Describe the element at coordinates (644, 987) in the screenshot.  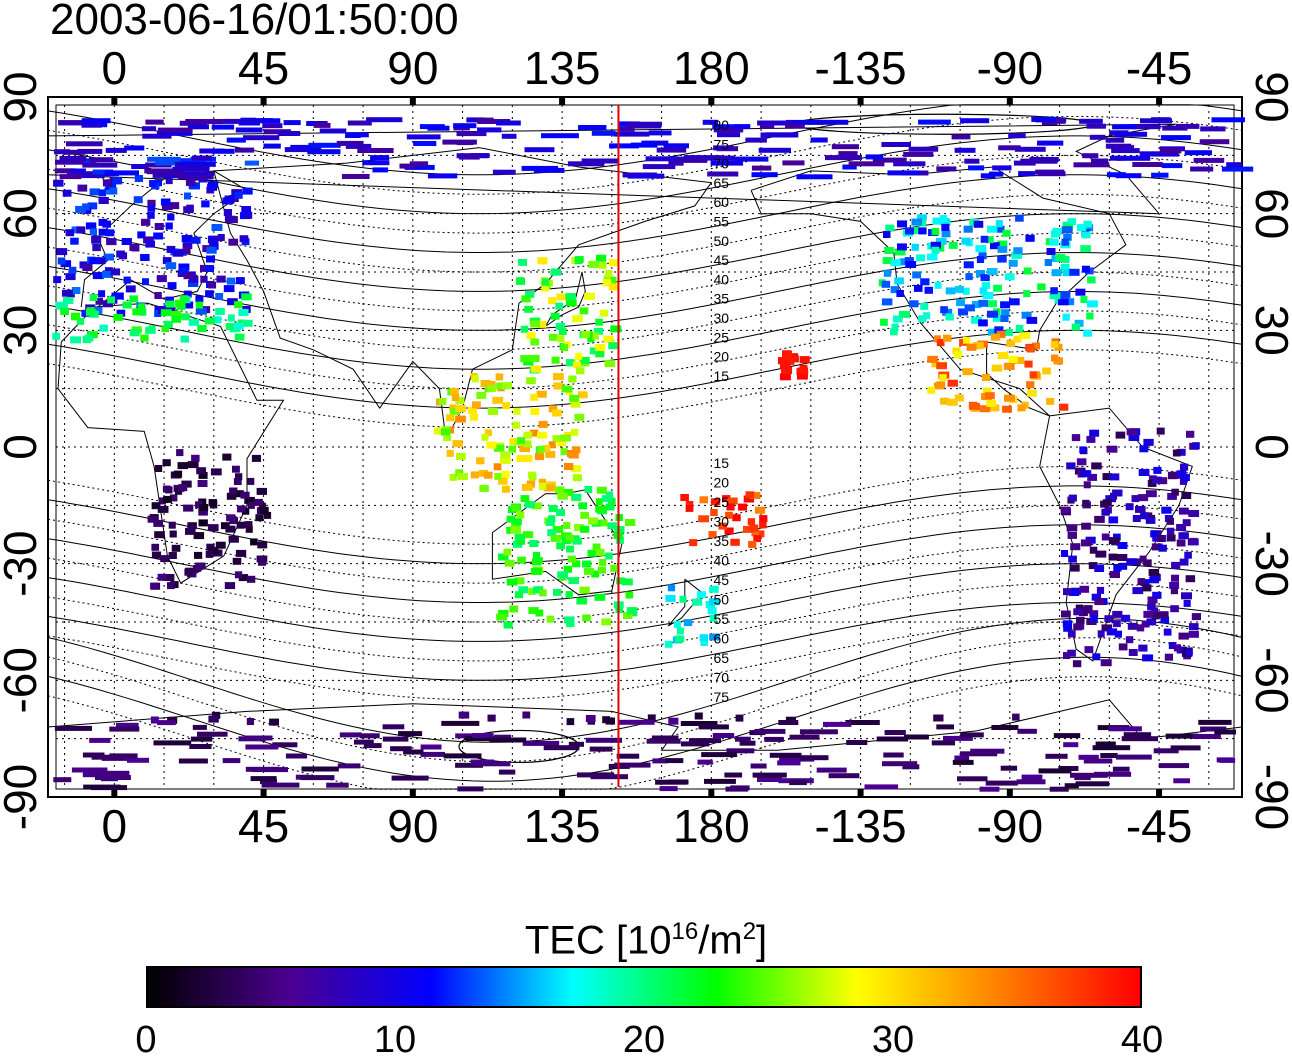
I see `tec-colorbar` at that location.